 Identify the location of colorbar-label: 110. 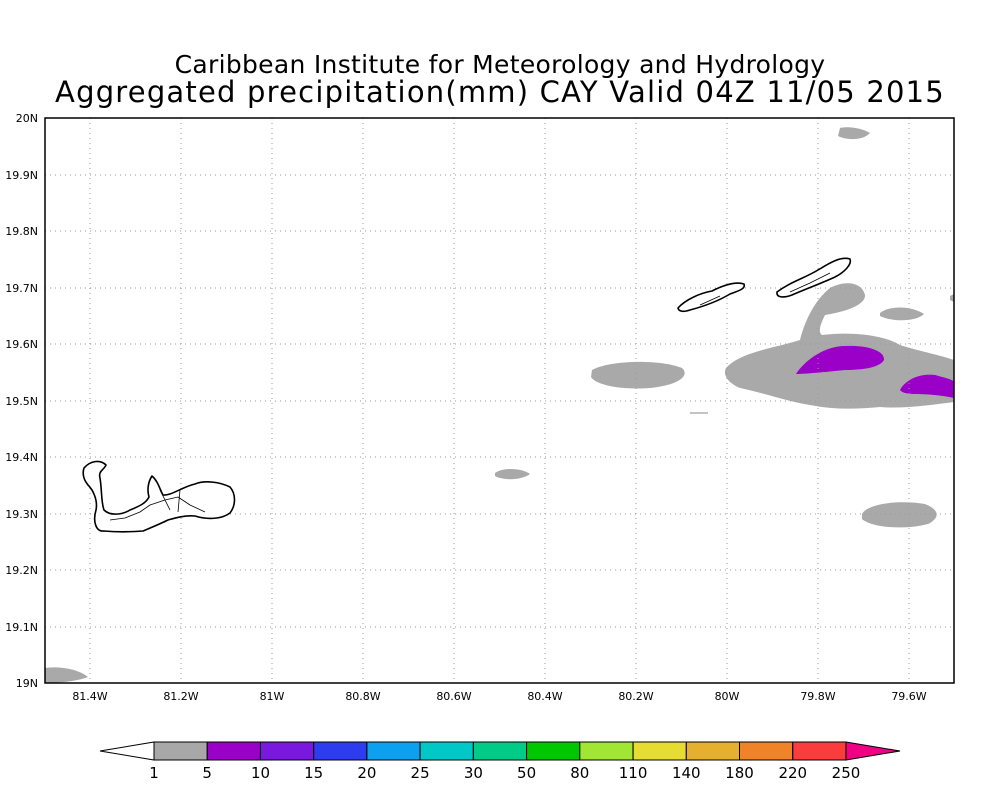
(633, 773).